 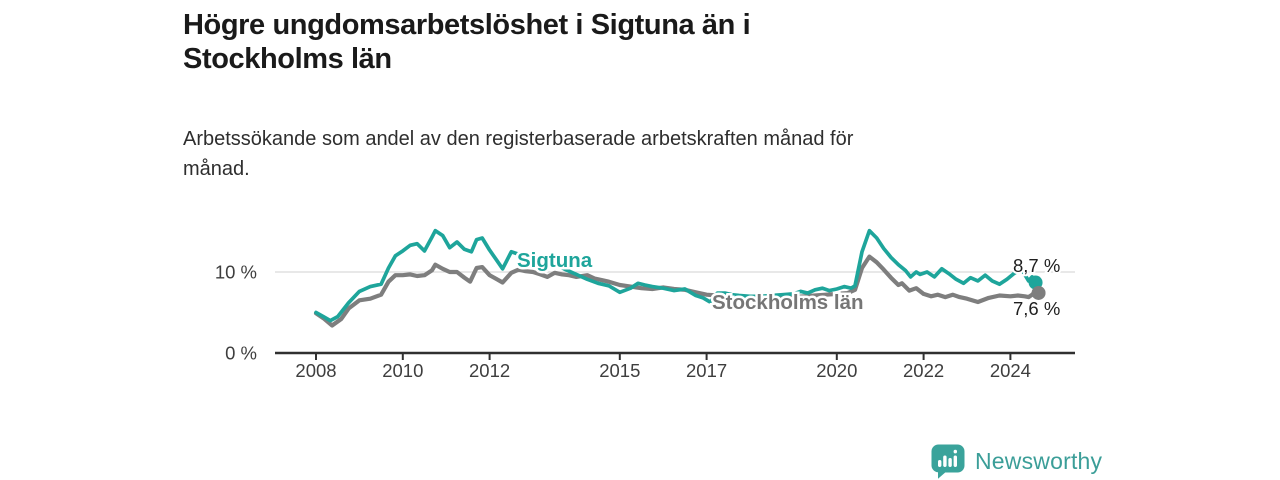 I want to click on x-tick-label: 2010, so click(x=402, y=370).